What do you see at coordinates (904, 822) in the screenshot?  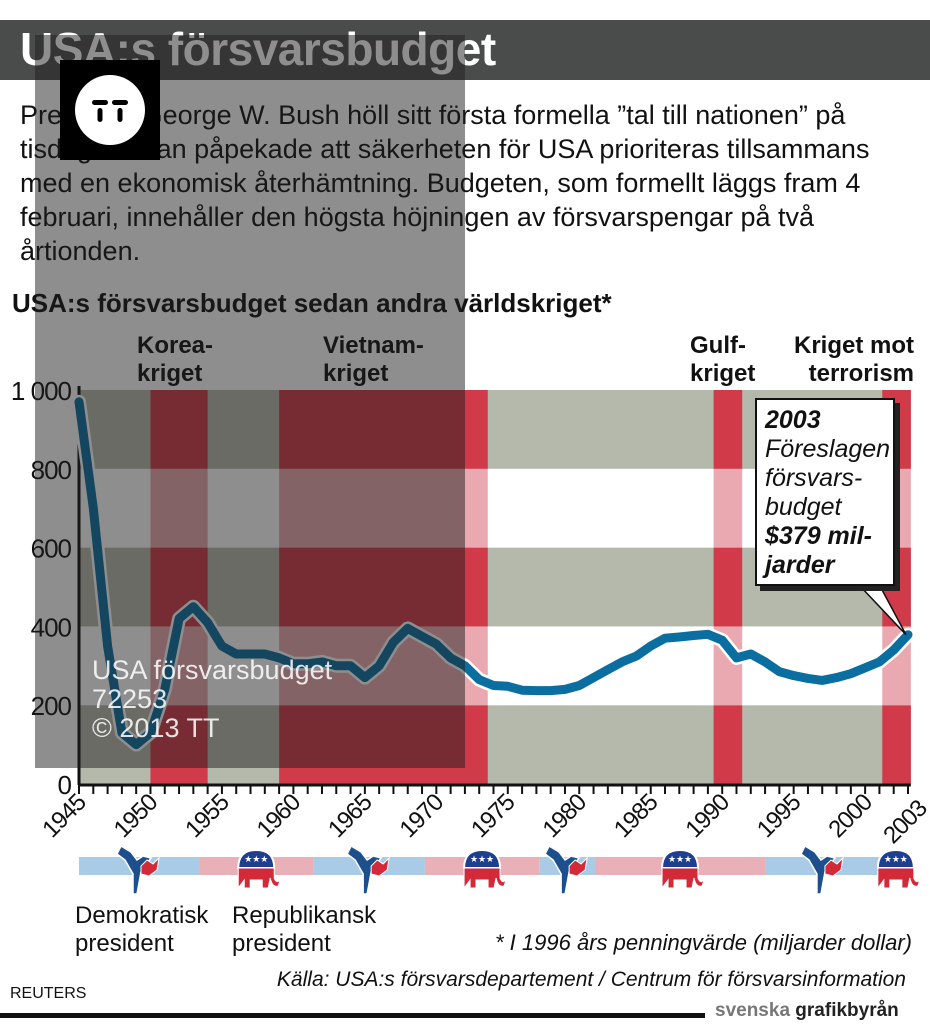 I see `x-tick-label: 2003` at bounding box center [904, 822].